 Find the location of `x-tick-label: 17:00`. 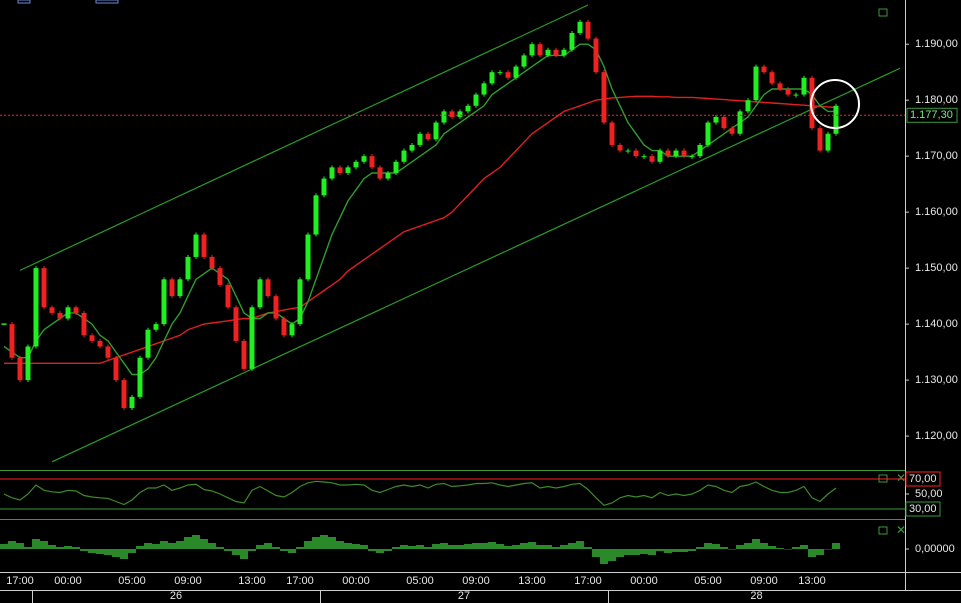

x-tick-label: 17:00 is located at coordinates (20, 581).